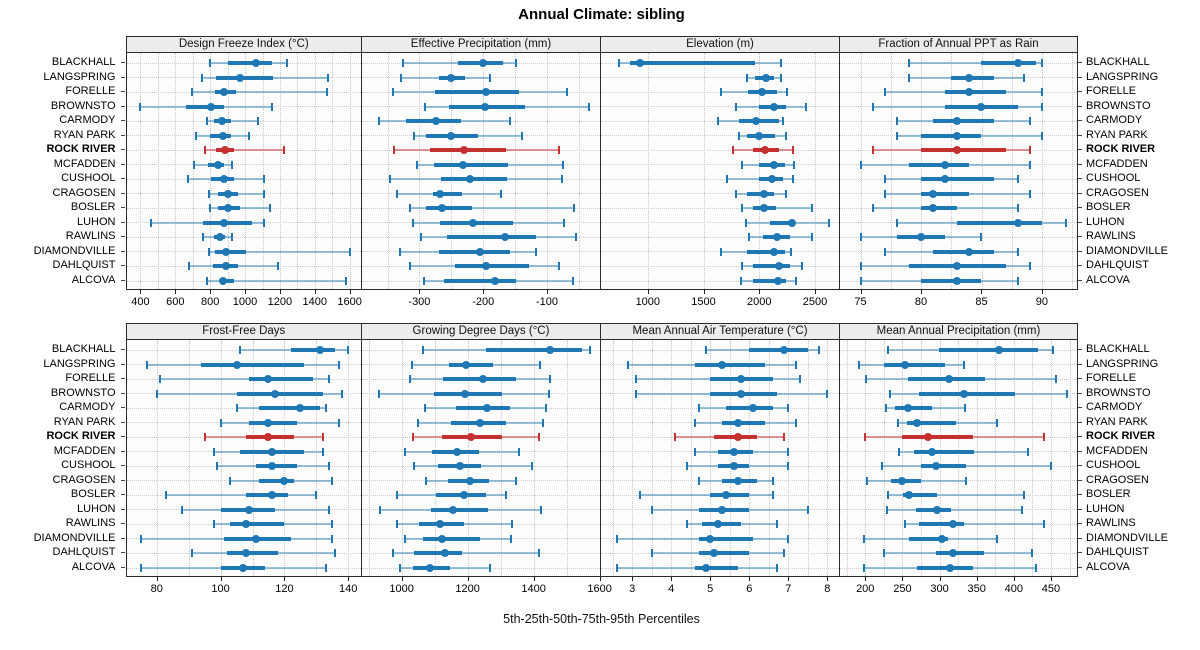 This screenshot has height=650, width=1200. I want to click on x-axis-tick-label: 4, so click(671, 589).